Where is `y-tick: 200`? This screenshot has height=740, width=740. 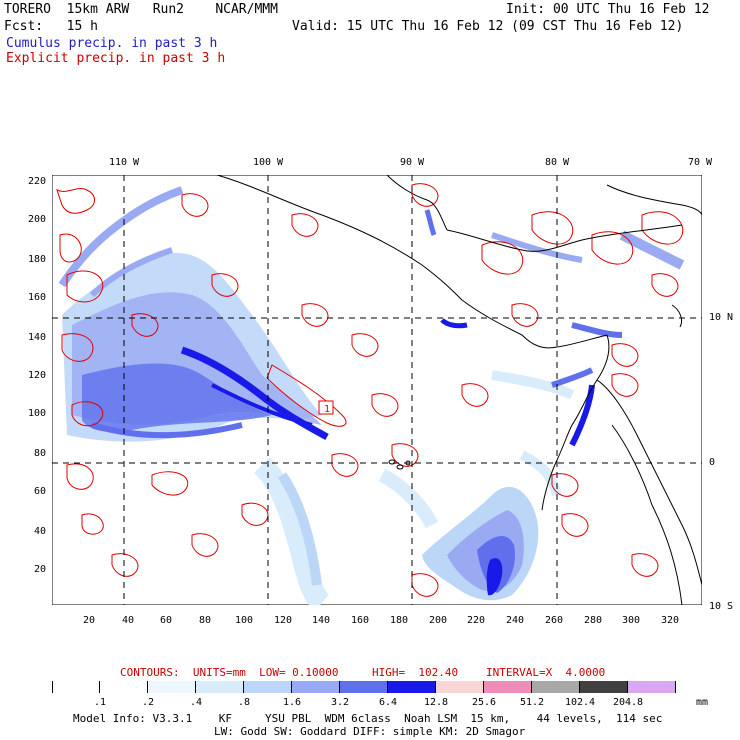
y-tick: 200 is located at coordinates (36, 219).